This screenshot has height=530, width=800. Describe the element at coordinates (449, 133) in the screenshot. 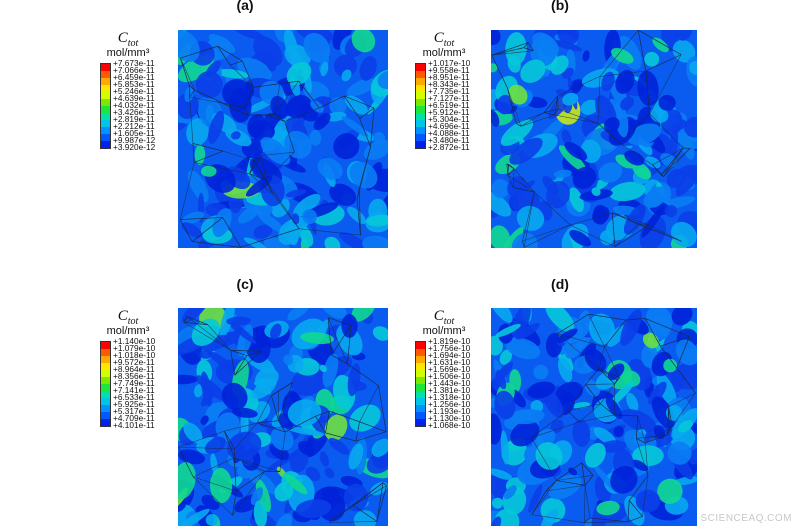

I see `colorbar-tick-label: +4.088e-11` at that location.